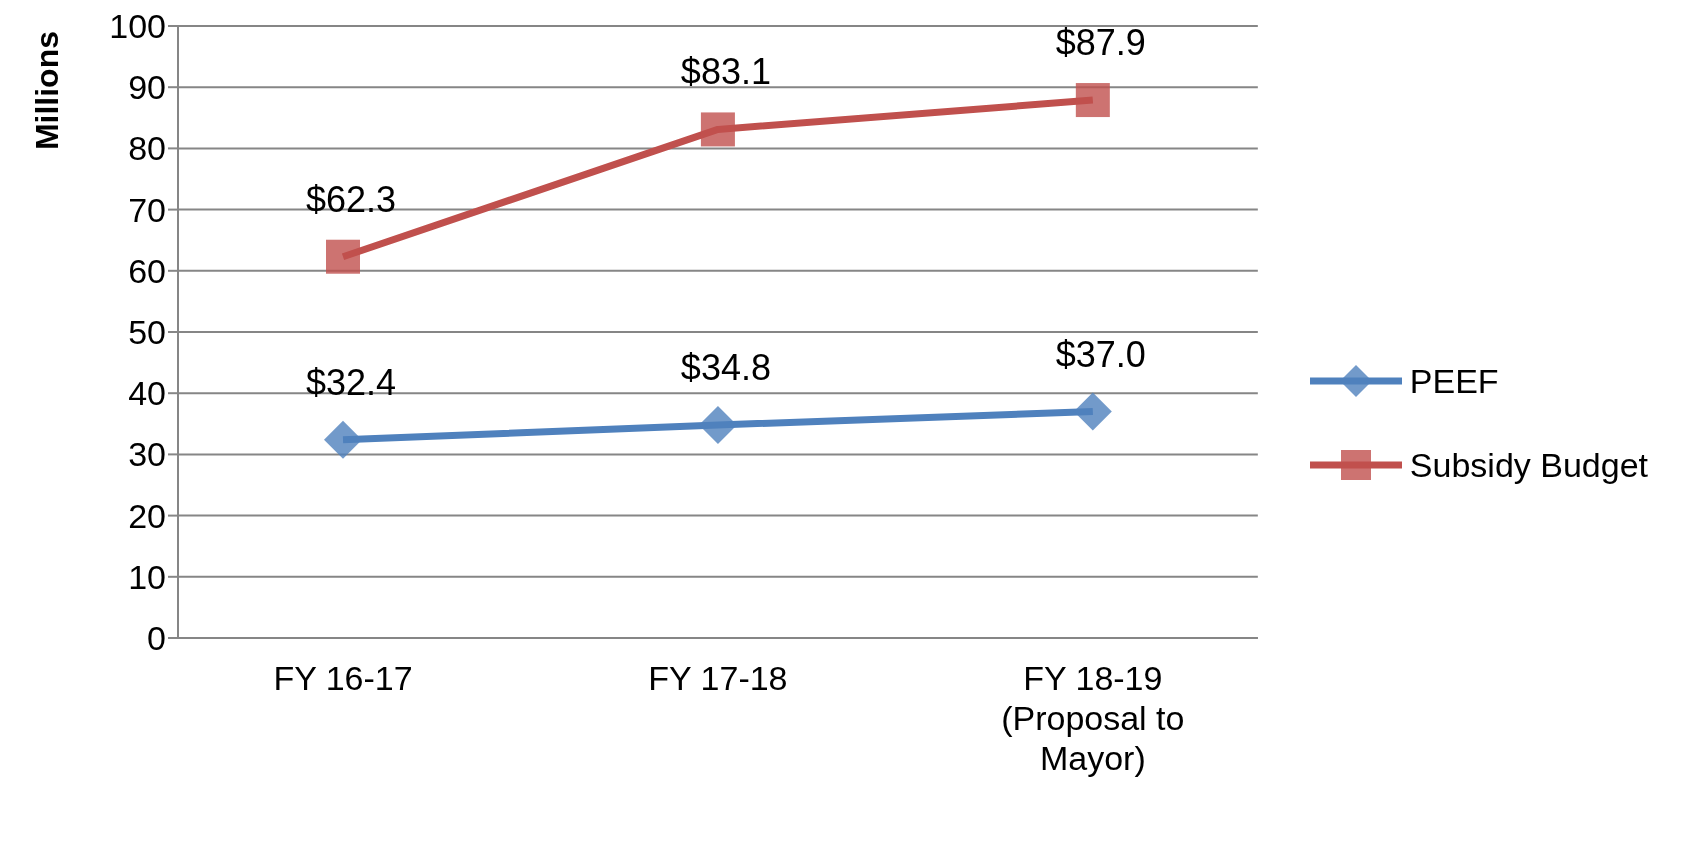 The width and height of the screenshot is (1687, 847). What do you see at coordinates (1454, 381) in the screenshot?
I see `legend-label: PEEF` at bounding box center [1454, 381].